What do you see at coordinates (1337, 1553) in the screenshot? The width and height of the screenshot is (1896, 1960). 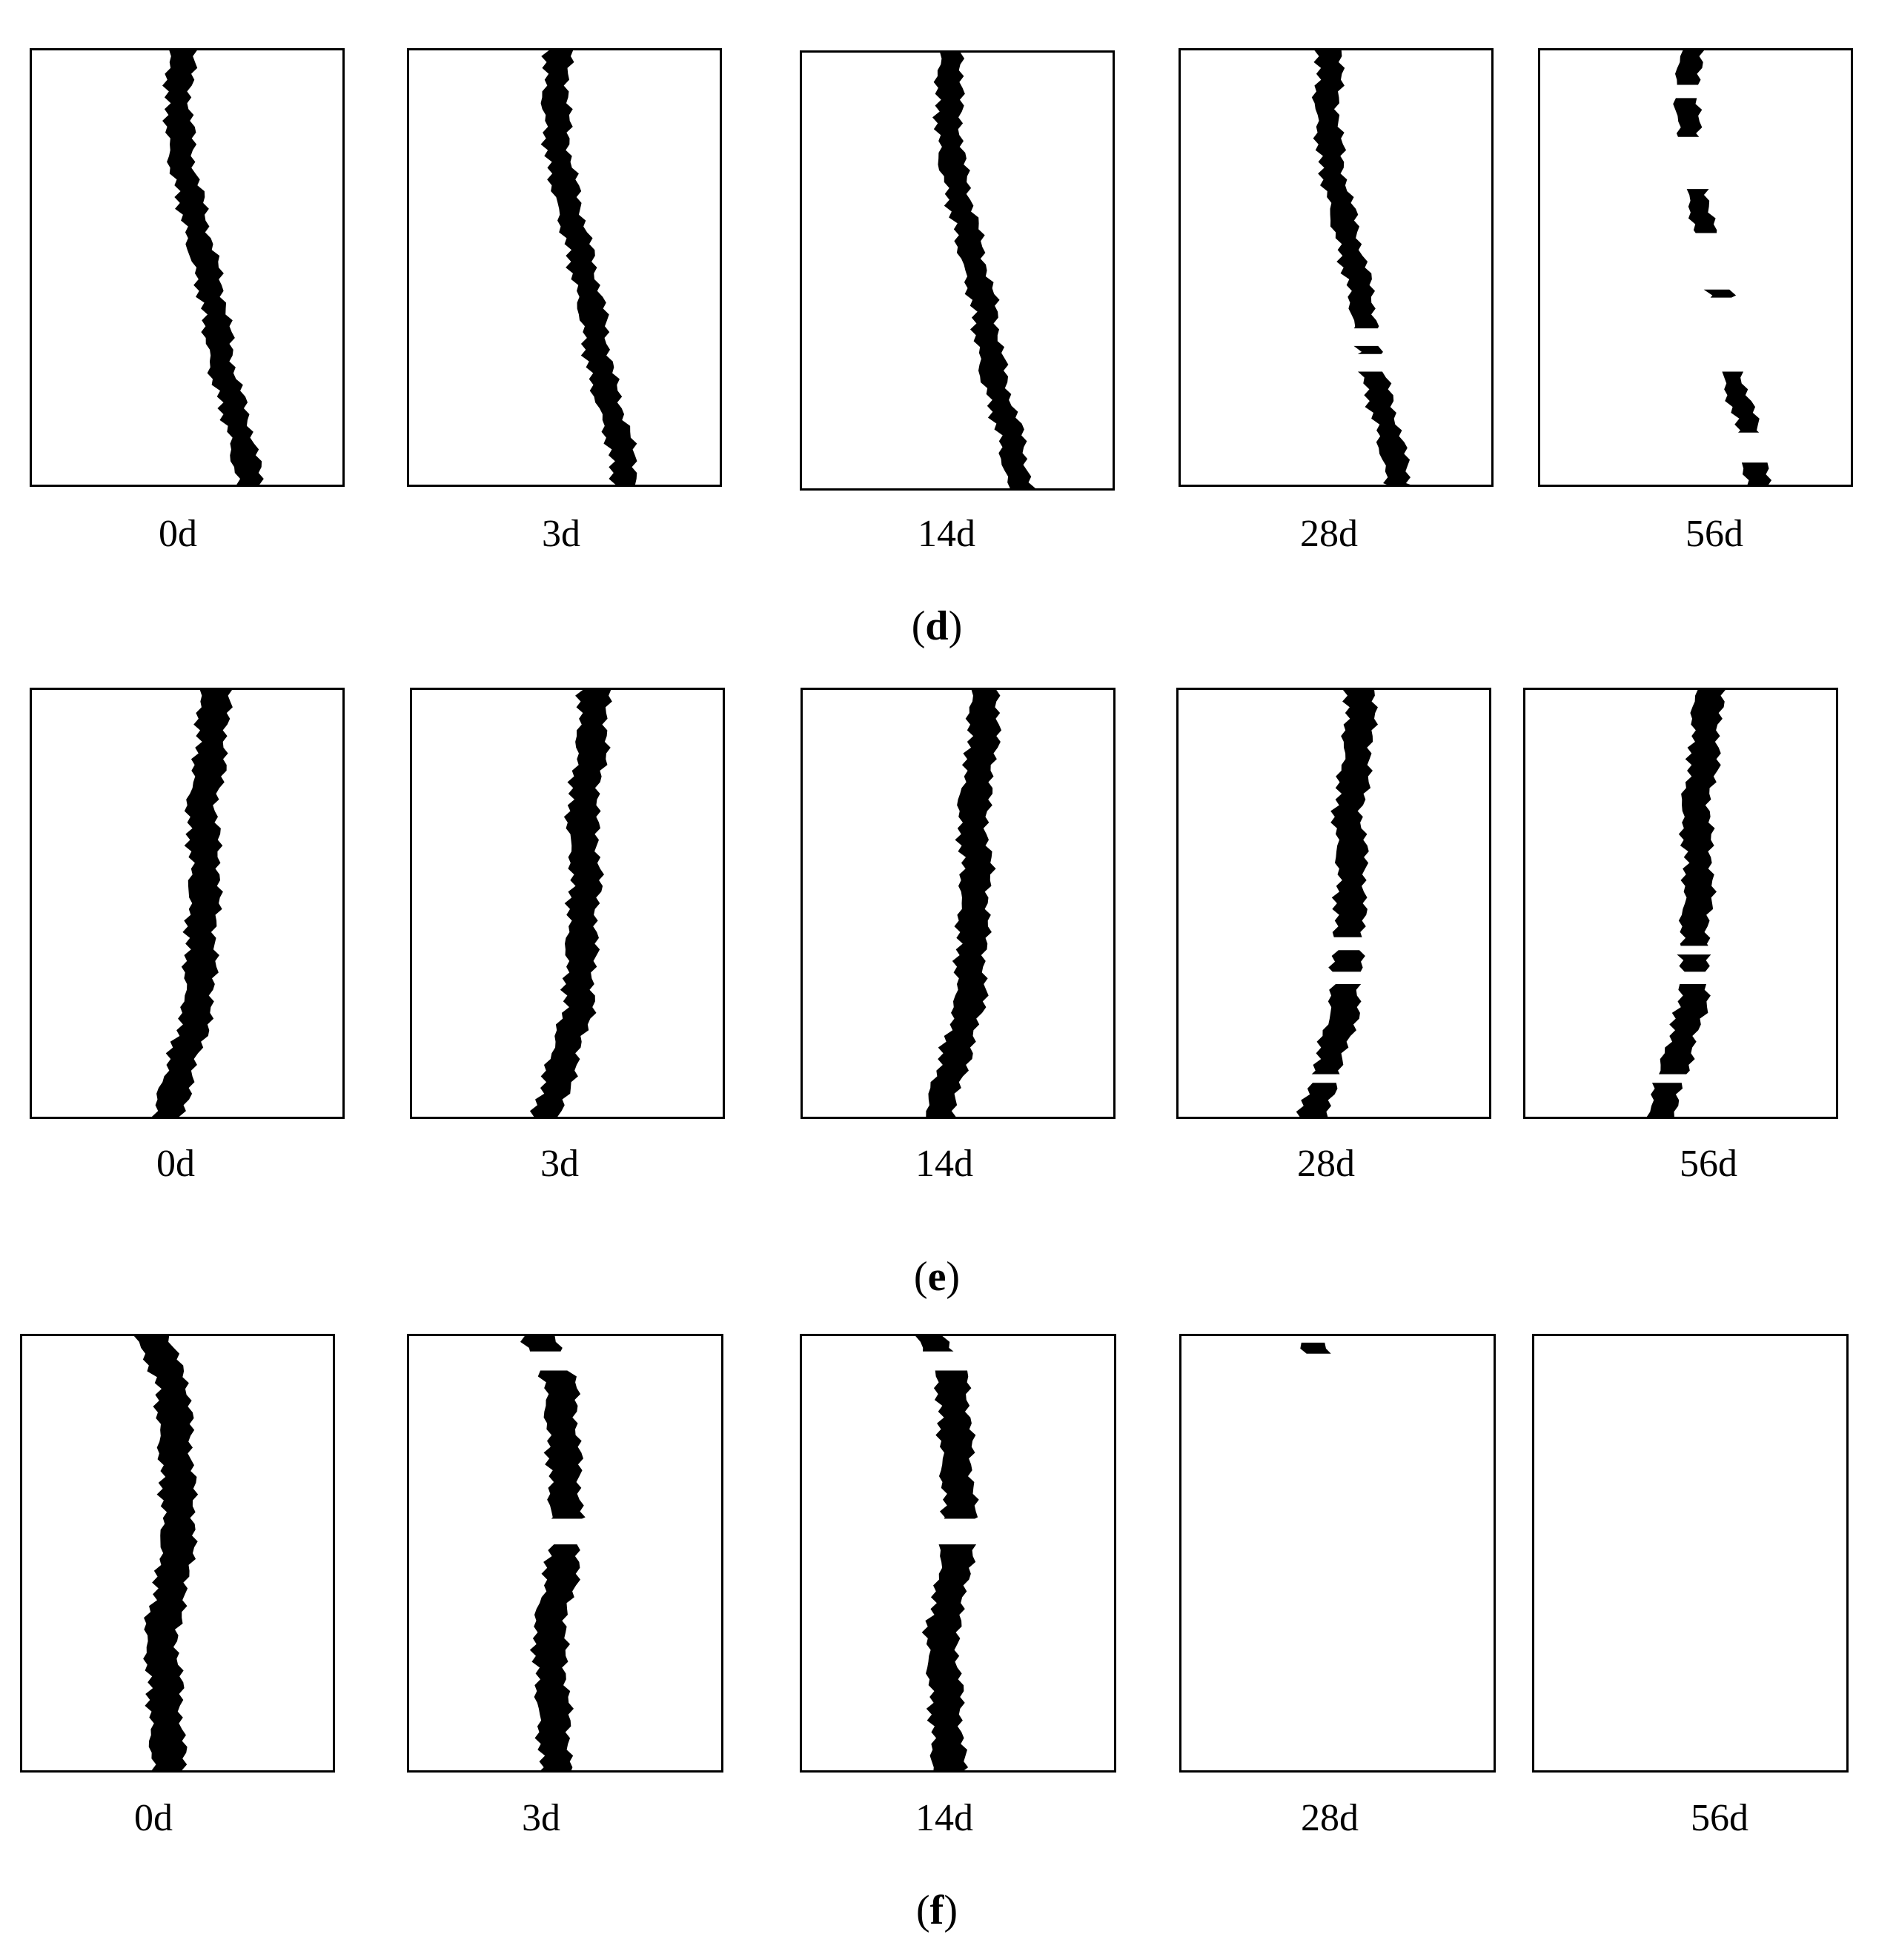 I see `crack-image-f-28d` at bounding box center [1337, 1553].